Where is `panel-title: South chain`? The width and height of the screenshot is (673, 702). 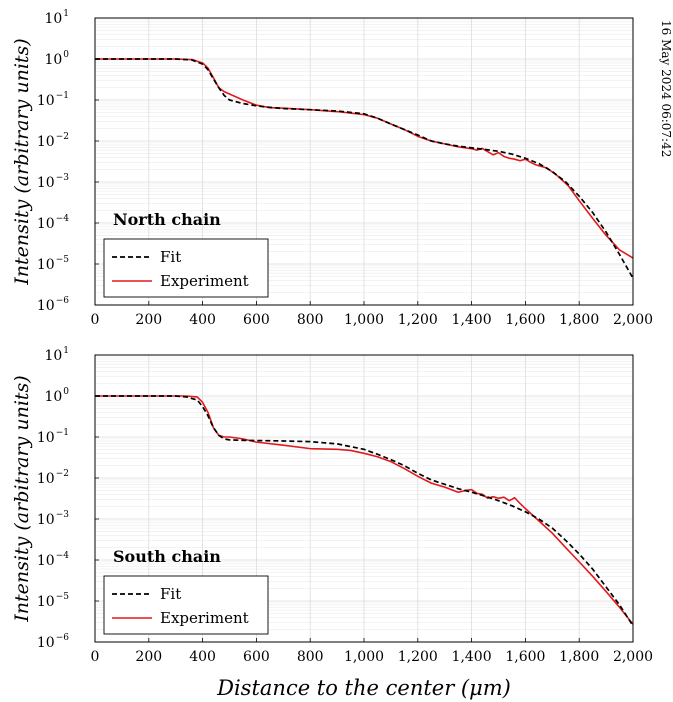 panel-title: South chain is located at coordinates (167, 556).